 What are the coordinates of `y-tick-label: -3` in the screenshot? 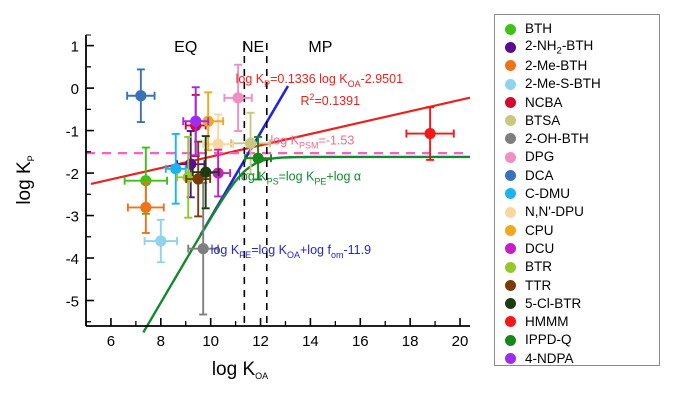 It's located at (72, 217).